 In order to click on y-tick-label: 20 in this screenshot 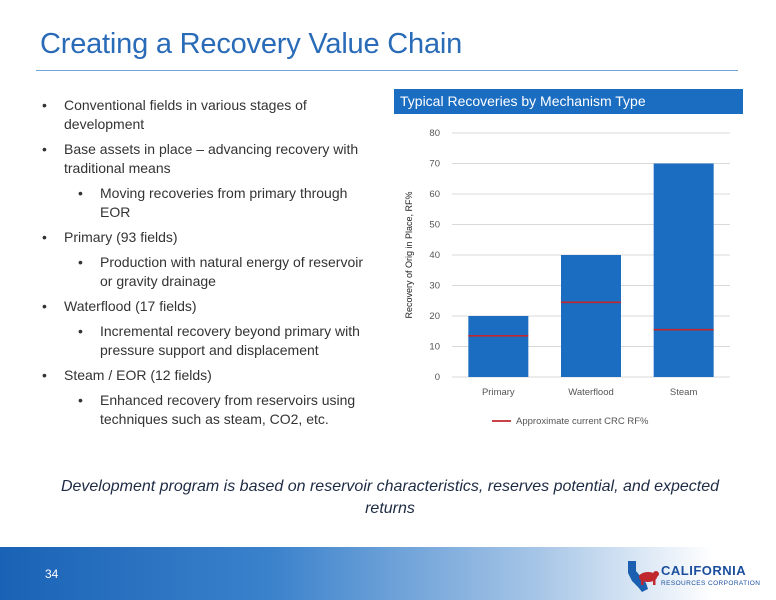, I will do `click(434, 316)`.